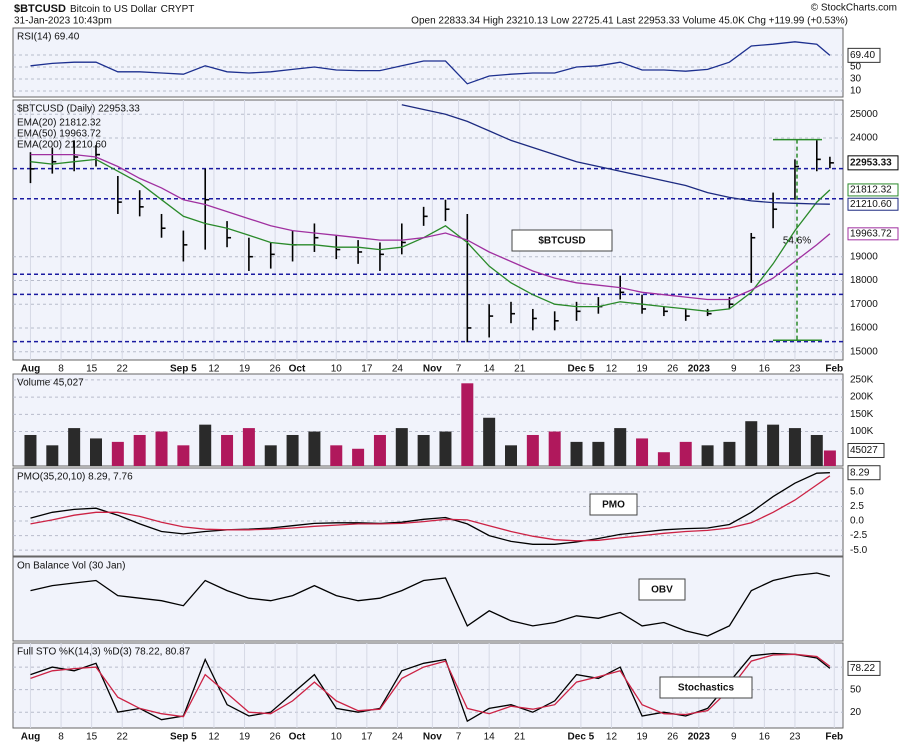  What do you see at coordinates (612, 737) in the screenshot?
I see `x-tick-label: 12` at bounding box center [612, 737].